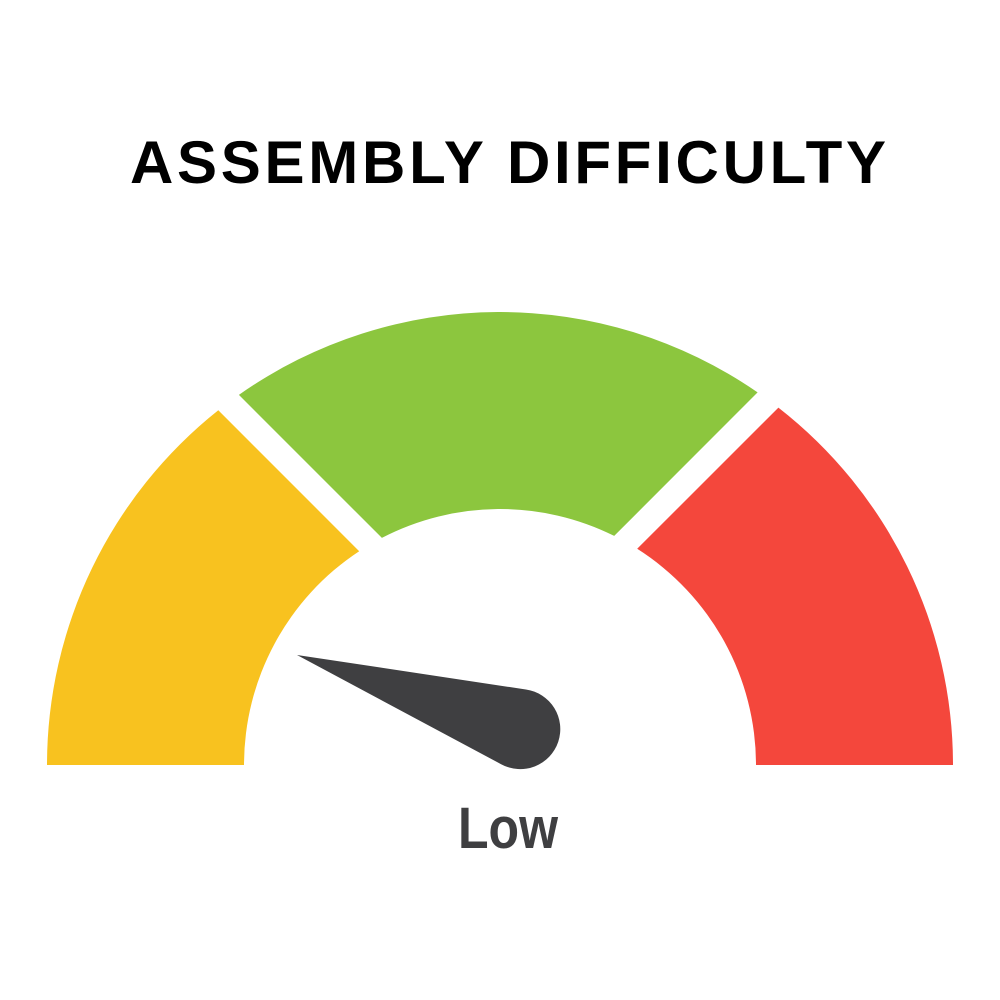  I want to click on gauge-value-label: Low, so click(508, 828).